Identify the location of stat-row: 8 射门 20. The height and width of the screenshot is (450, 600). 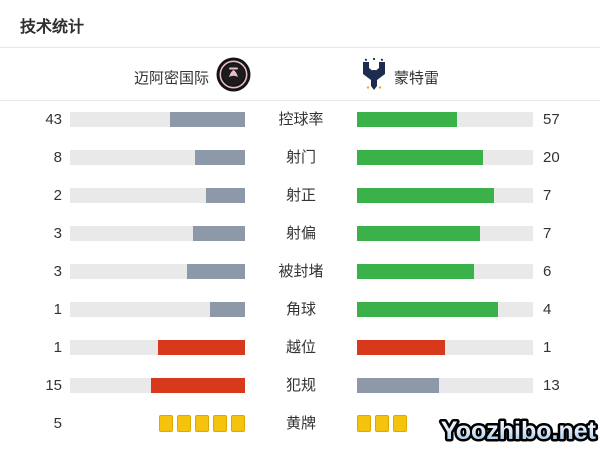
(300, 158).